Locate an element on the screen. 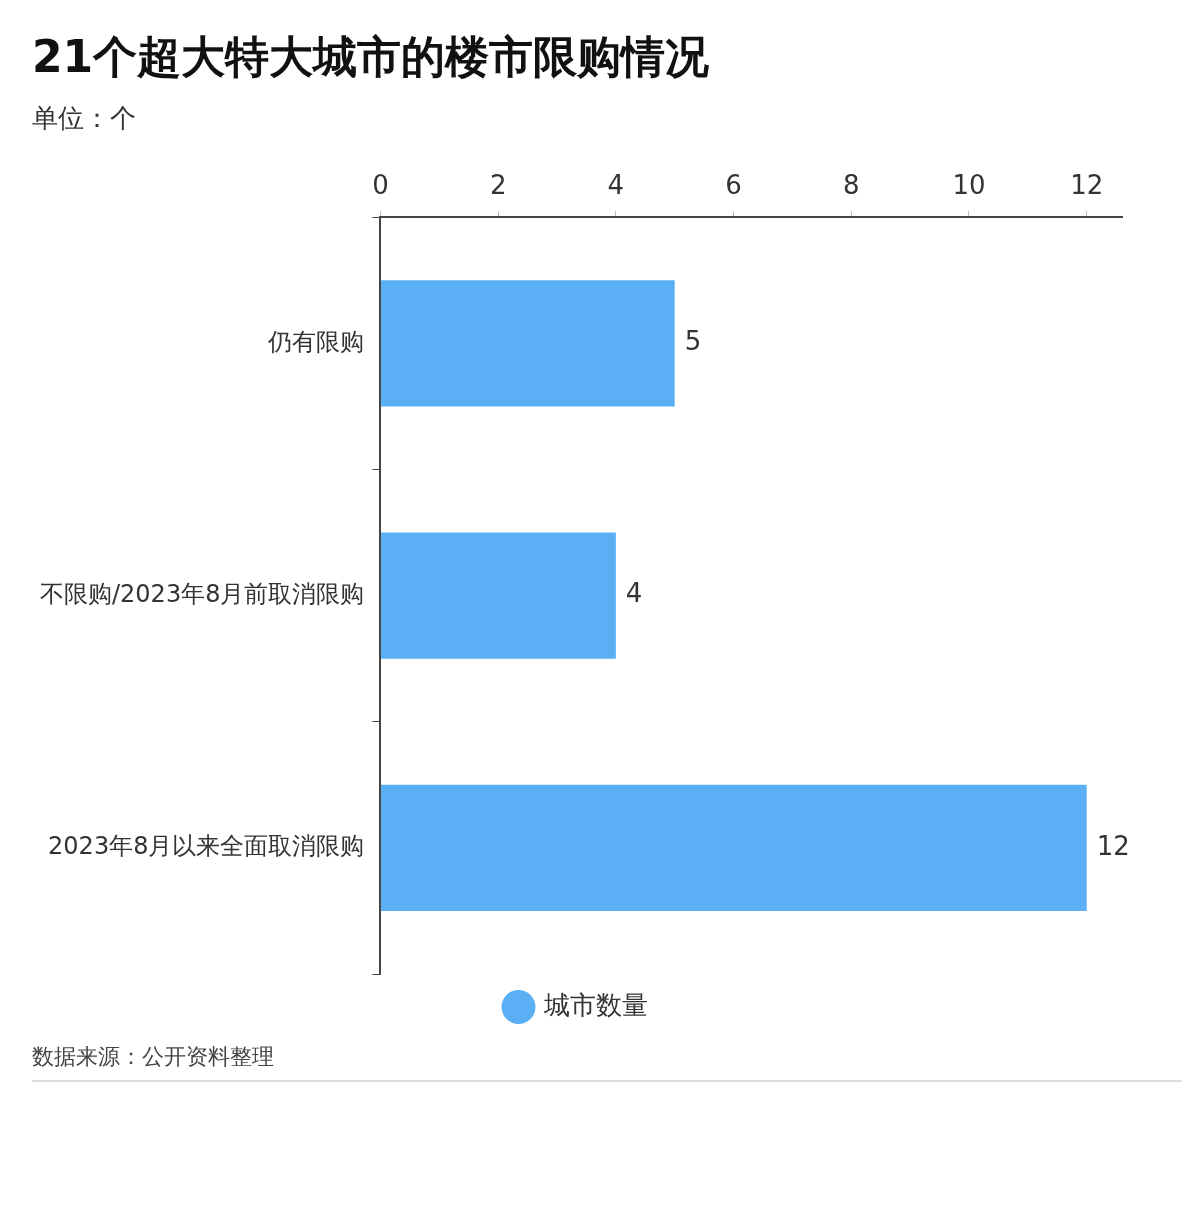 Image resolution: width=1200 pixels, height=1220 pixels. data-label: 4 is located at coordinates (634, 593).